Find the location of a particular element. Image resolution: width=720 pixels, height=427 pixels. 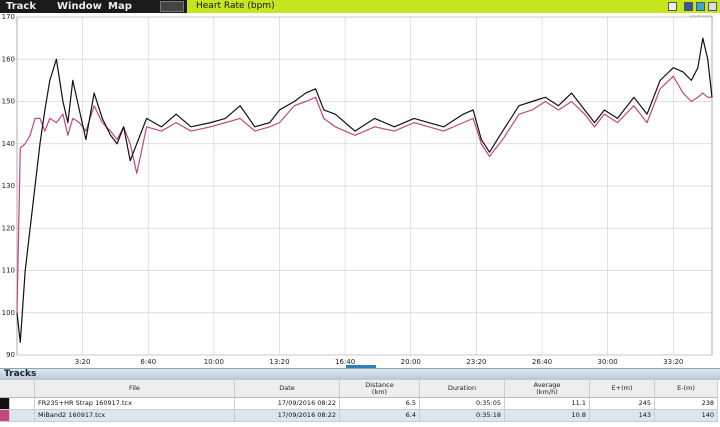

table-cell: 238 is located at coordinates (686, 404).